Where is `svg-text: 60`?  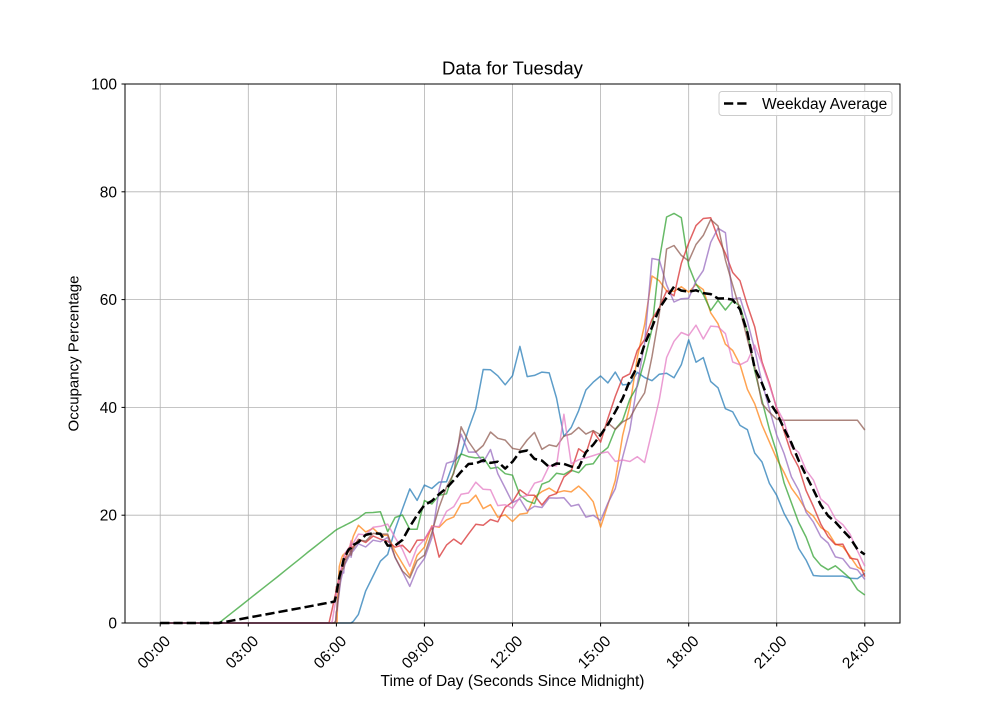 svg-text: 60 is located at coordinates (109, 300).